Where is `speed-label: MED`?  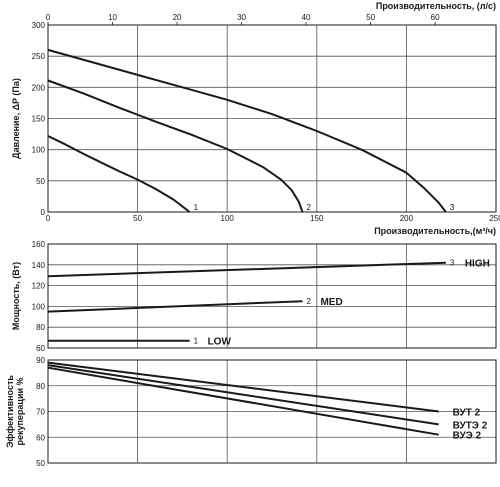
speed-label: MED is located at coordinates (331, 302).